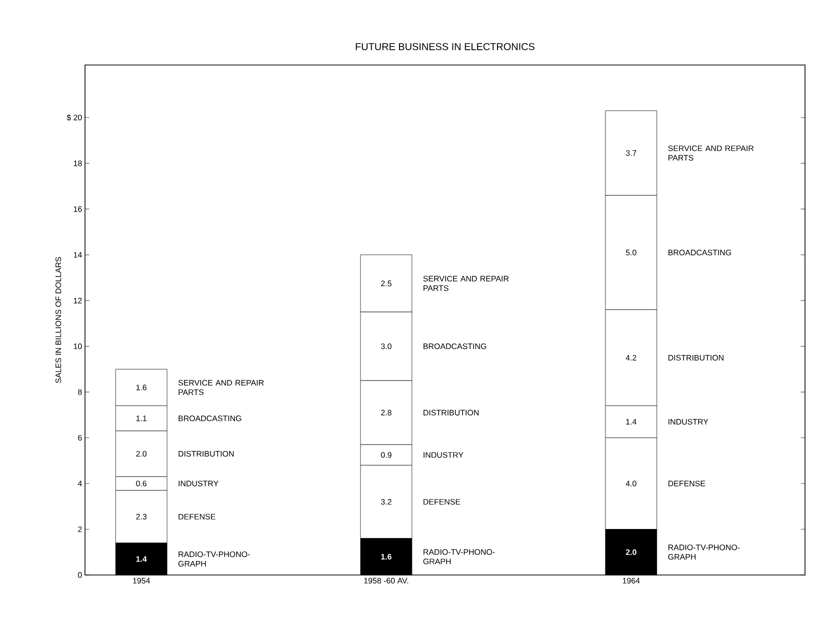 The width and height of the screenshot is (837, 638). Describe the element at coordinates (445, 46) in the screenshot. I see `chart-title: FUTURE BUSINESS IN ELECTRONICS` at that location.